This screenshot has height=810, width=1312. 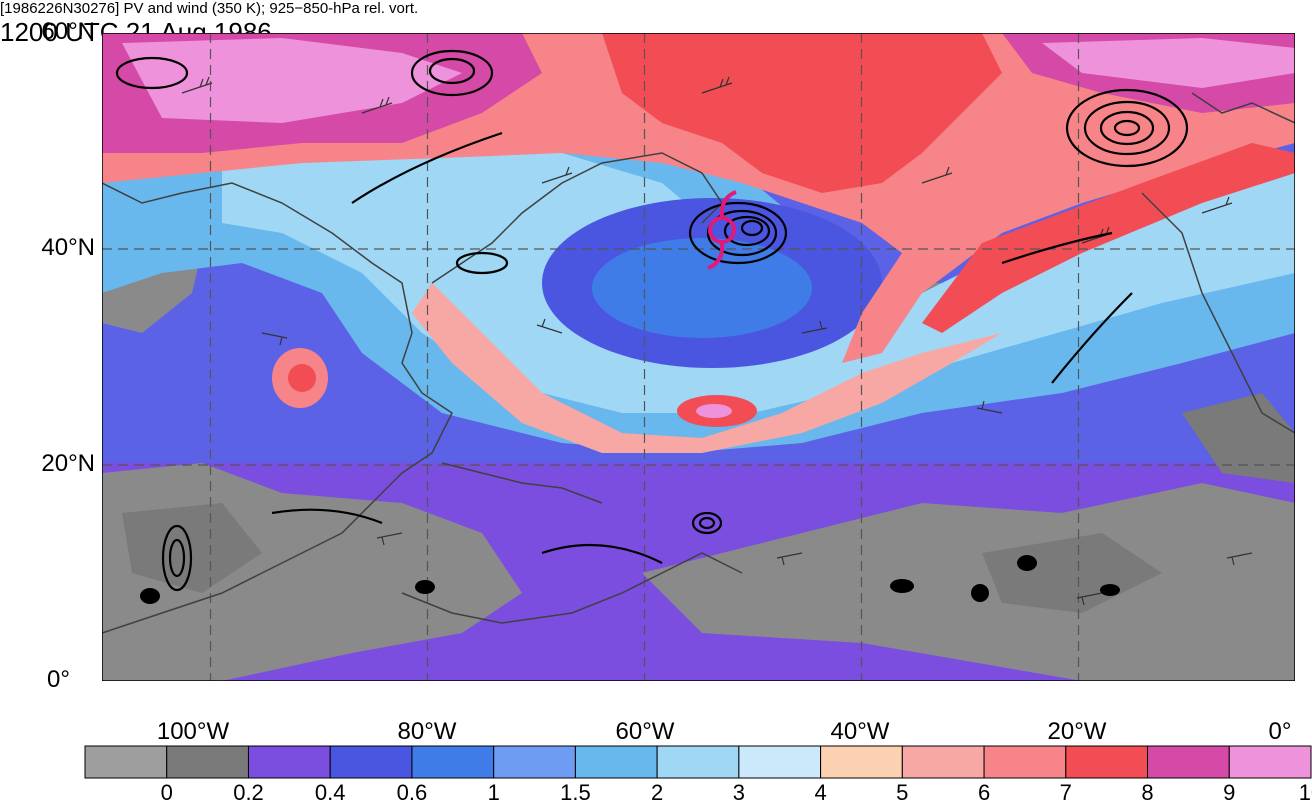 I want to click on lon-label-0: 0°, so click(x=1280, y=731).